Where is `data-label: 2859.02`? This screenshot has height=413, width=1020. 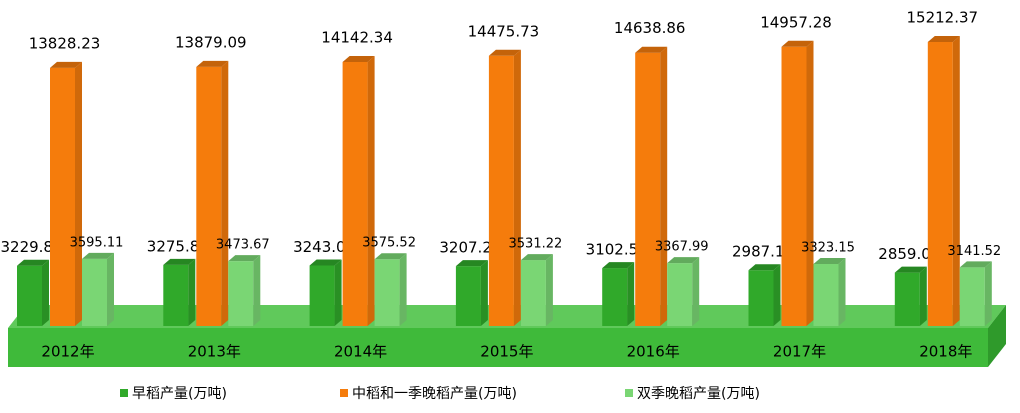 data-label: 2859.02 is located at coordinates (909, 254).